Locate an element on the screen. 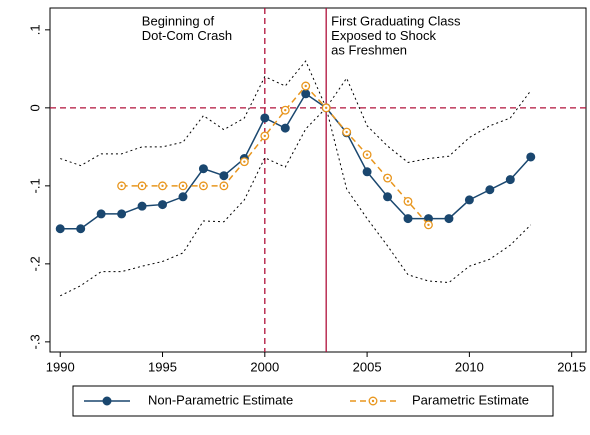 This screenshot has width=590, height=435. legend-label: Parametric Estimate is located at coordinates (470, 399).